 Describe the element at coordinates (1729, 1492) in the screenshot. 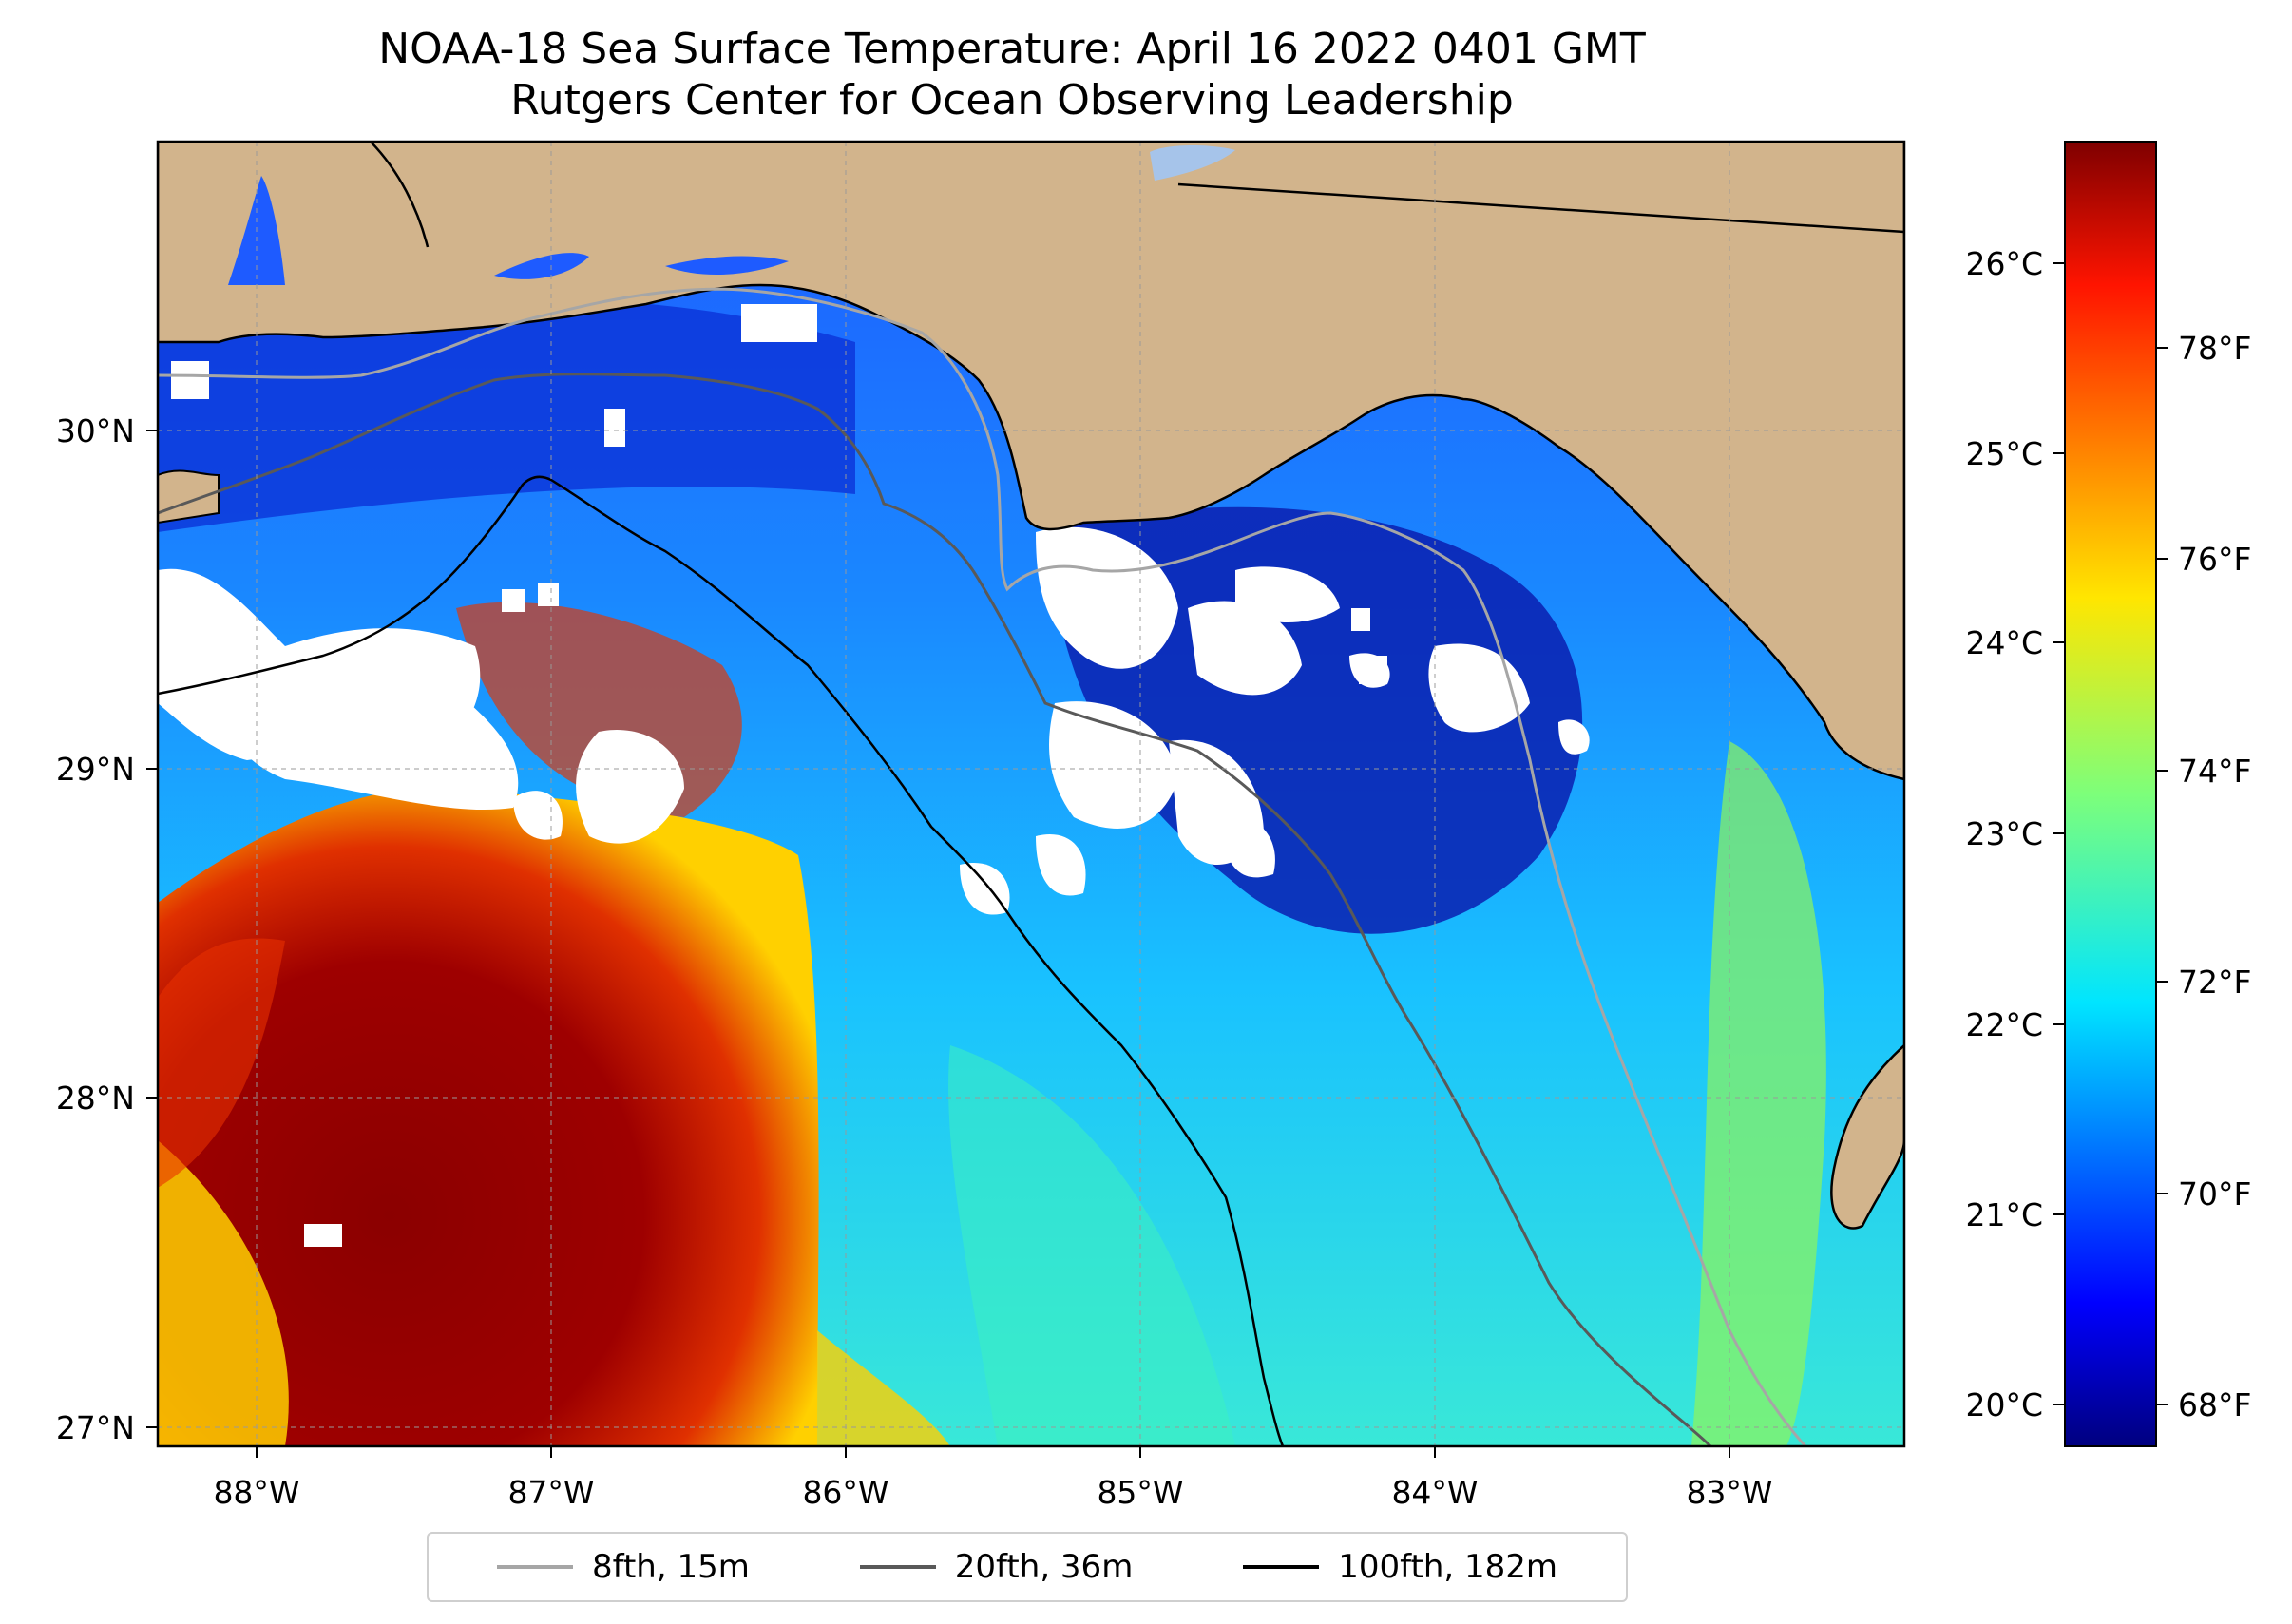

I see `lon-tick-83w: 83°W` at that location.